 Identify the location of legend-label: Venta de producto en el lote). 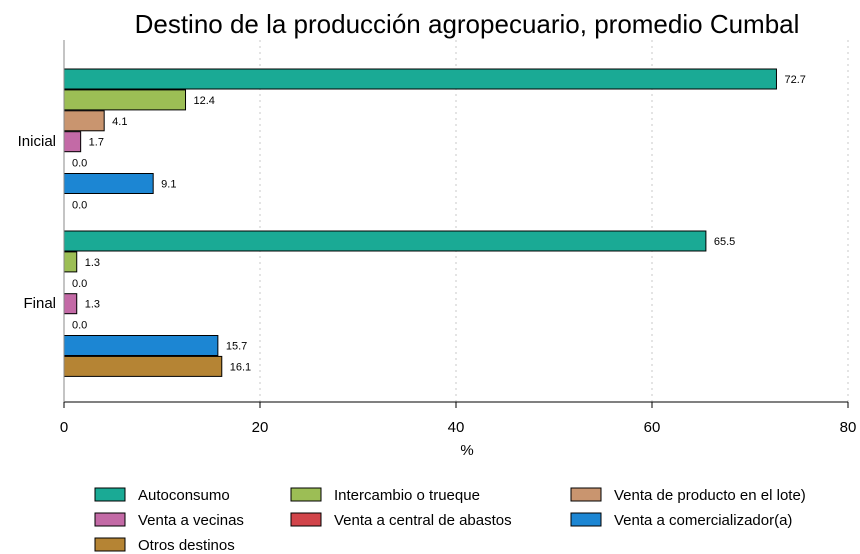
(710, 495).